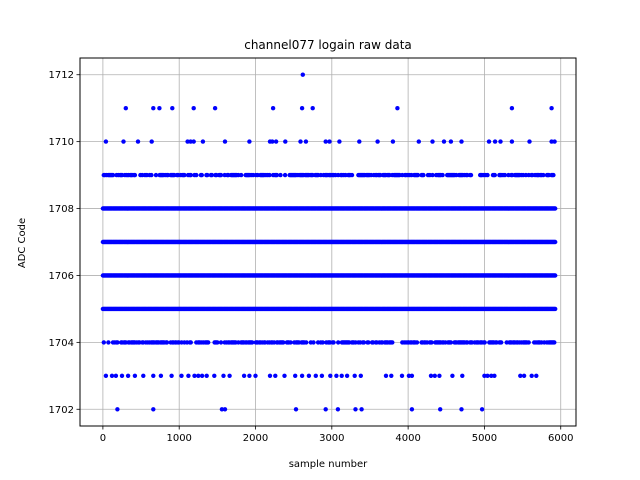 Image resolution: width=640 pixels, height=480 pixels. Describe the element at coordinates (61, 209) in the screenshot. I see `y-tick-label: 1708` at that location.